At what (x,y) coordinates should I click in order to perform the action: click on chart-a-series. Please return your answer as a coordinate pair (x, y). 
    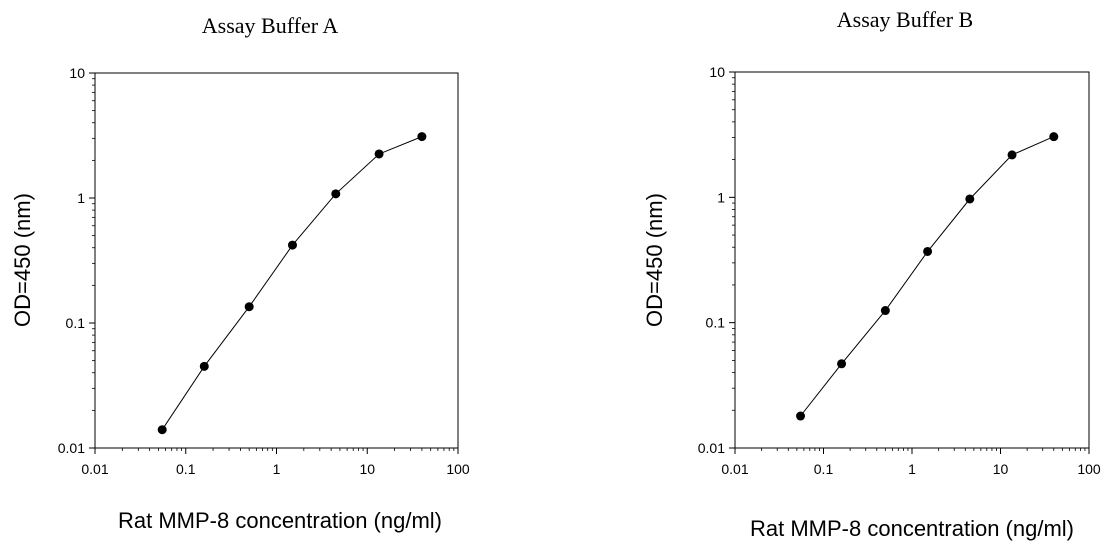
    Looking at the image, I should click on (292, 283).